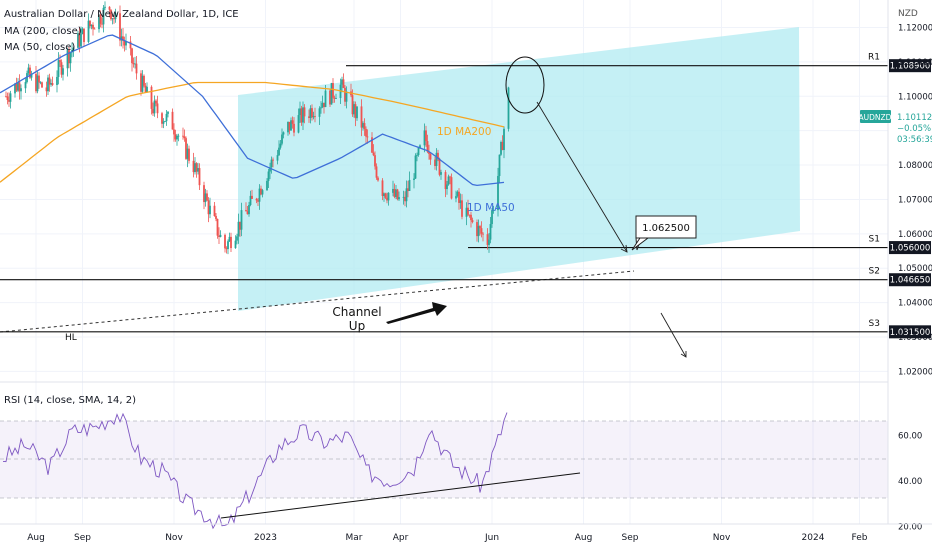 This screenshot has width=932, height=550. What do you see at coordinates (400, 495) in the screenshot?
I see `rsi-trendline` at bounding box center [400, 495].